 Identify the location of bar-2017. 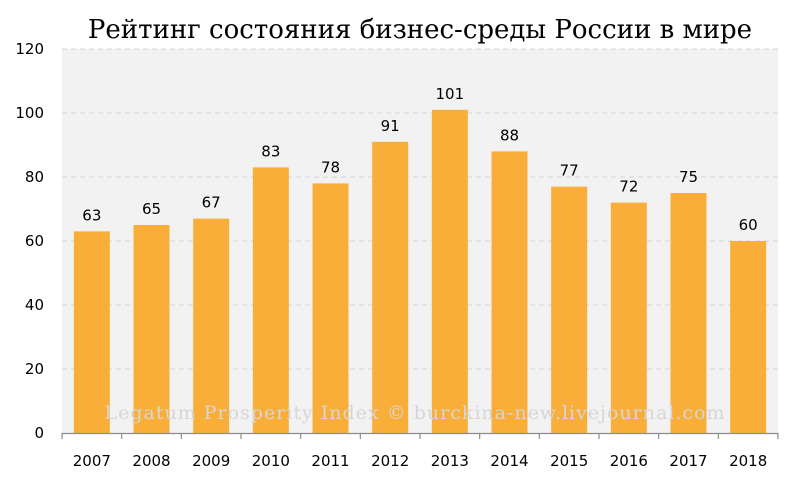
(688, 313).